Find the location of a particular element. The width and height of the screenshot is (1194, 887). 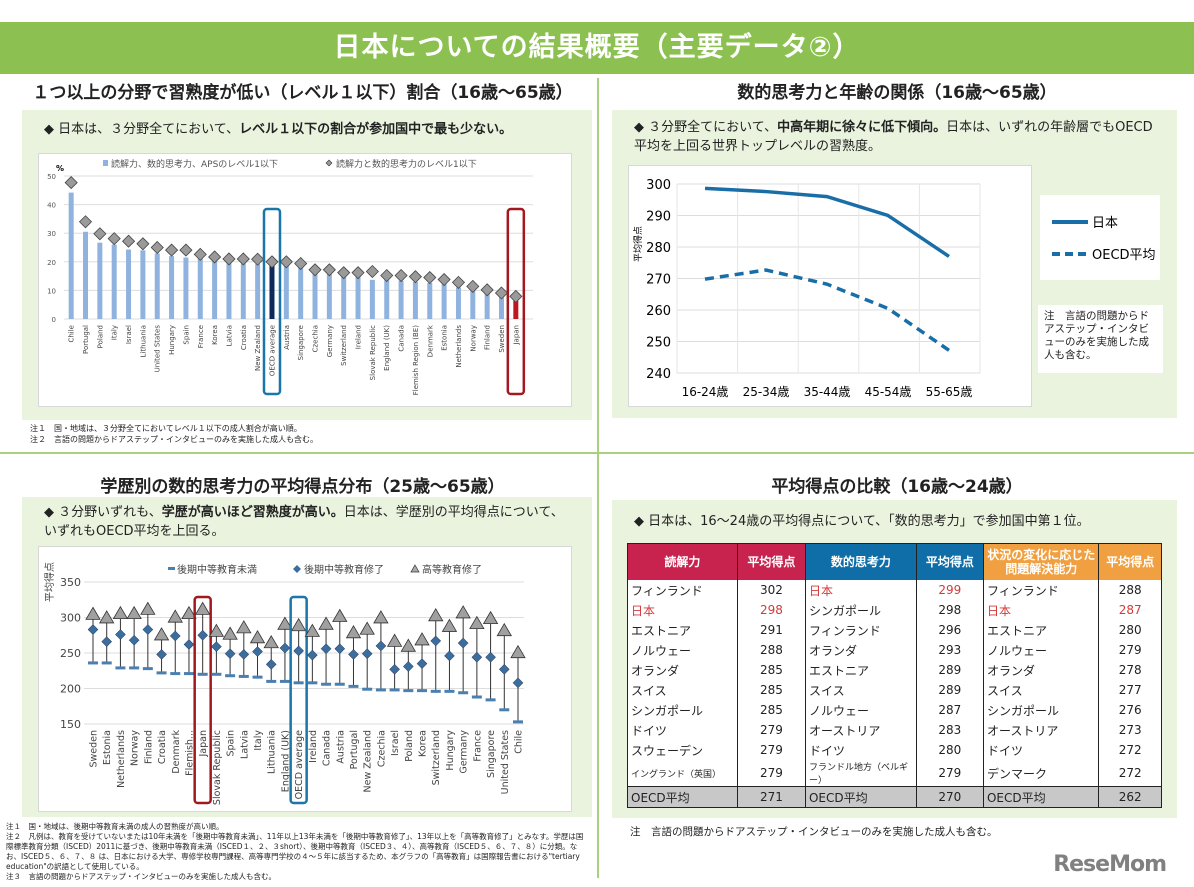

x-tick-label: Korea is located at coordinates (215, 335).